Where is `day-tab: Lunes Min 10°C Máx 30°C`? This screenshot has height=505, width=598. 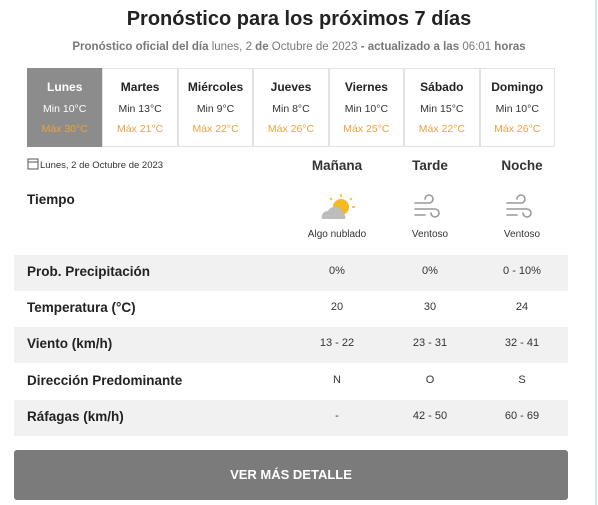
day-tab: Lunes Min 10°C Máx 30°C is located at coordinates (65, 107).